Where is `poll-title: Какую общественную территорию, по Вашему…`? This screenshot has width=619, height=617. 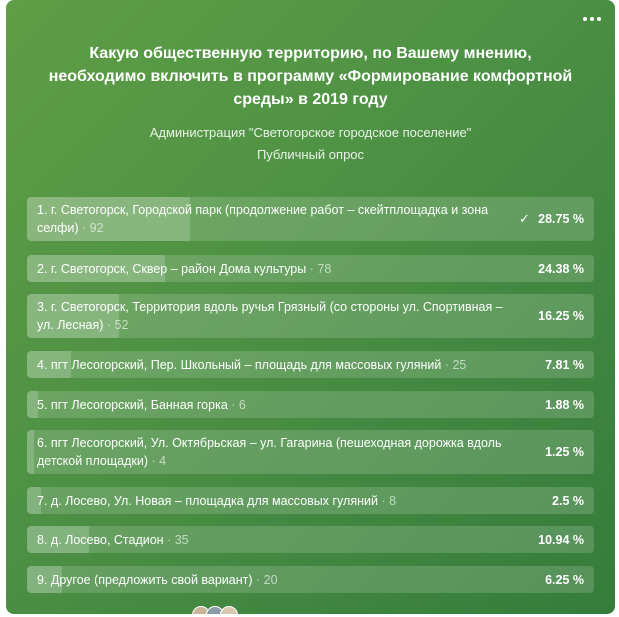 poll-title: Какую общественную территорию, по Вашему… is located at coordinates (310, 76).